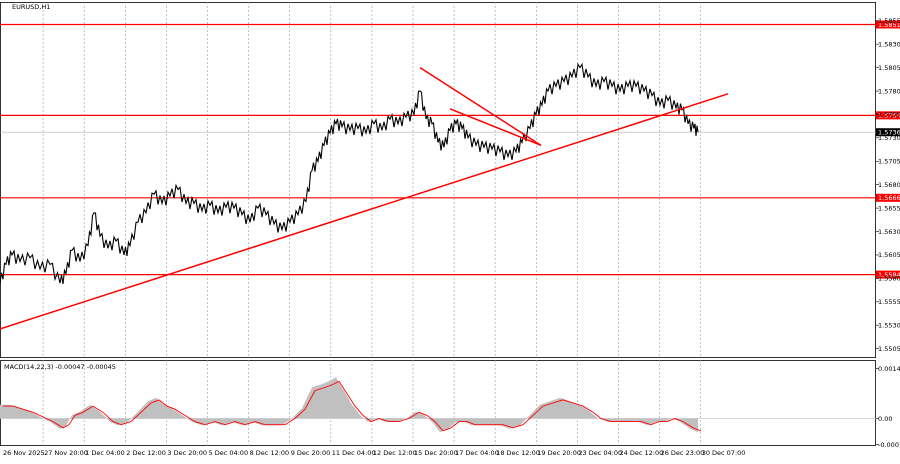 The height and width of the screenshot is (464, 900). What do you see at coordinates (187, 453) in the screenshot?
I see `date-tick-label: 3 Dec 20:00` at bounding box center [187, 453].